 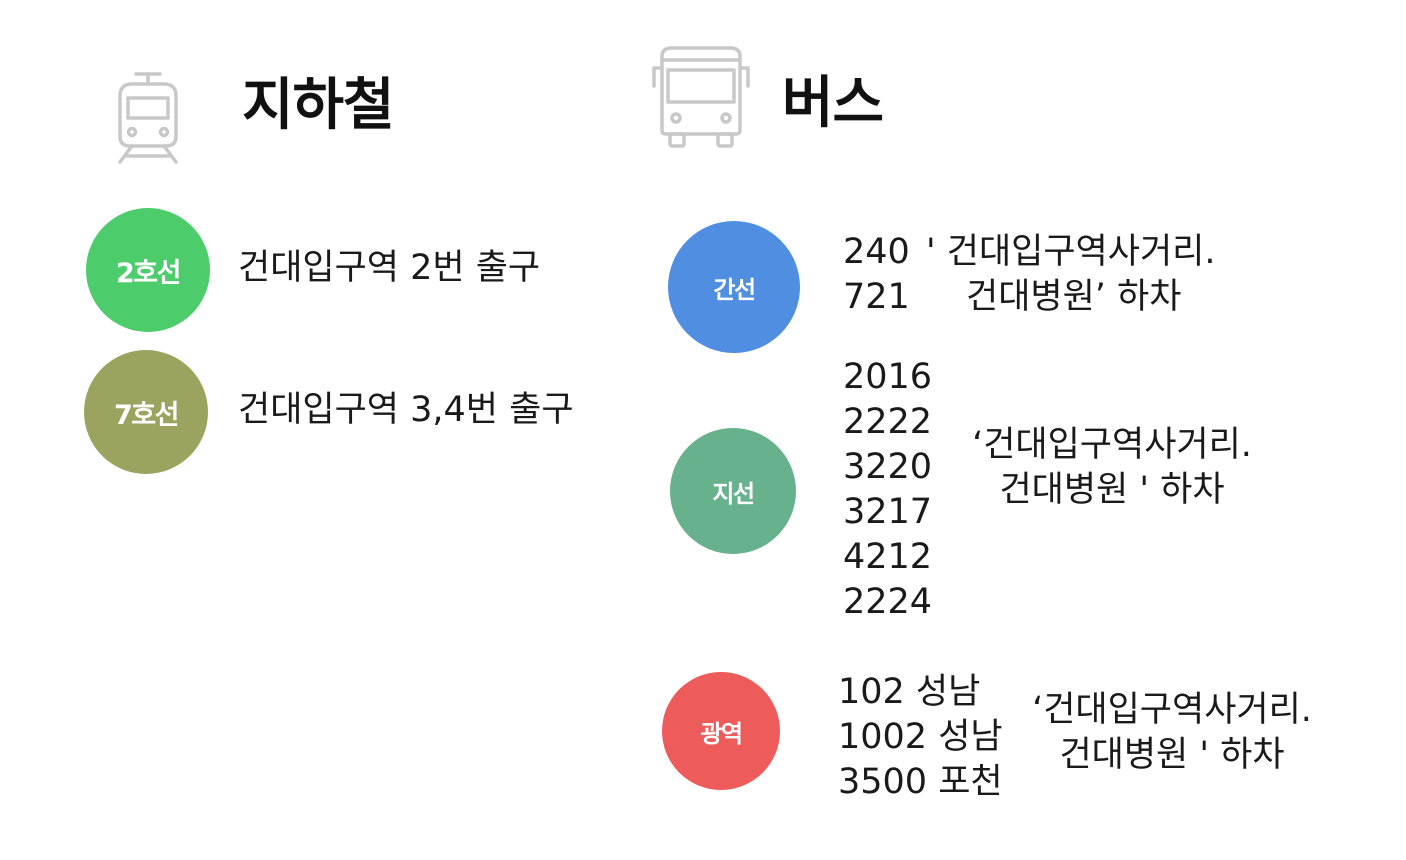 I want to click on wide-area-bus-stop: ‘건대입구역사거리. 건대병원 ' 하차, so click(x=1172, y=733).